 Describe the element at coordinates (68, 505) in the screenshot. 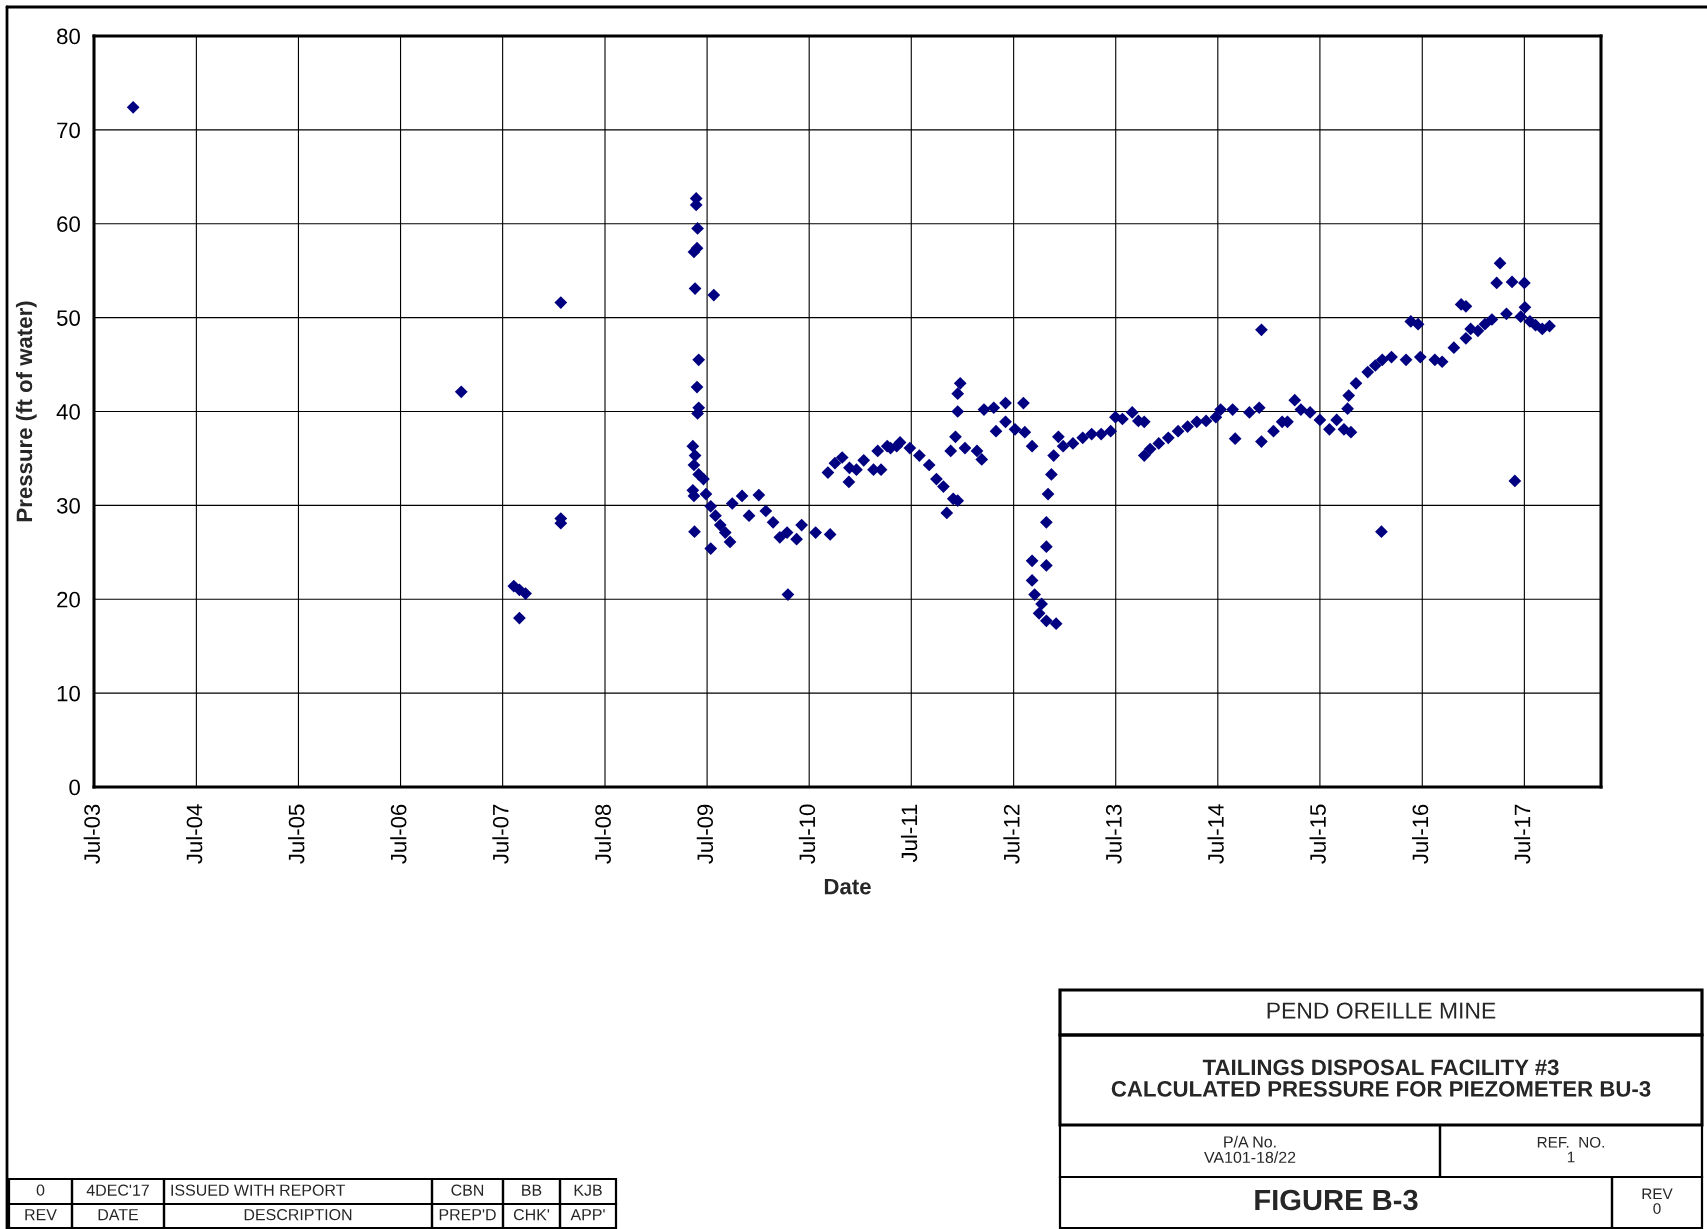

I see `y-tick-label: 30` at that location.